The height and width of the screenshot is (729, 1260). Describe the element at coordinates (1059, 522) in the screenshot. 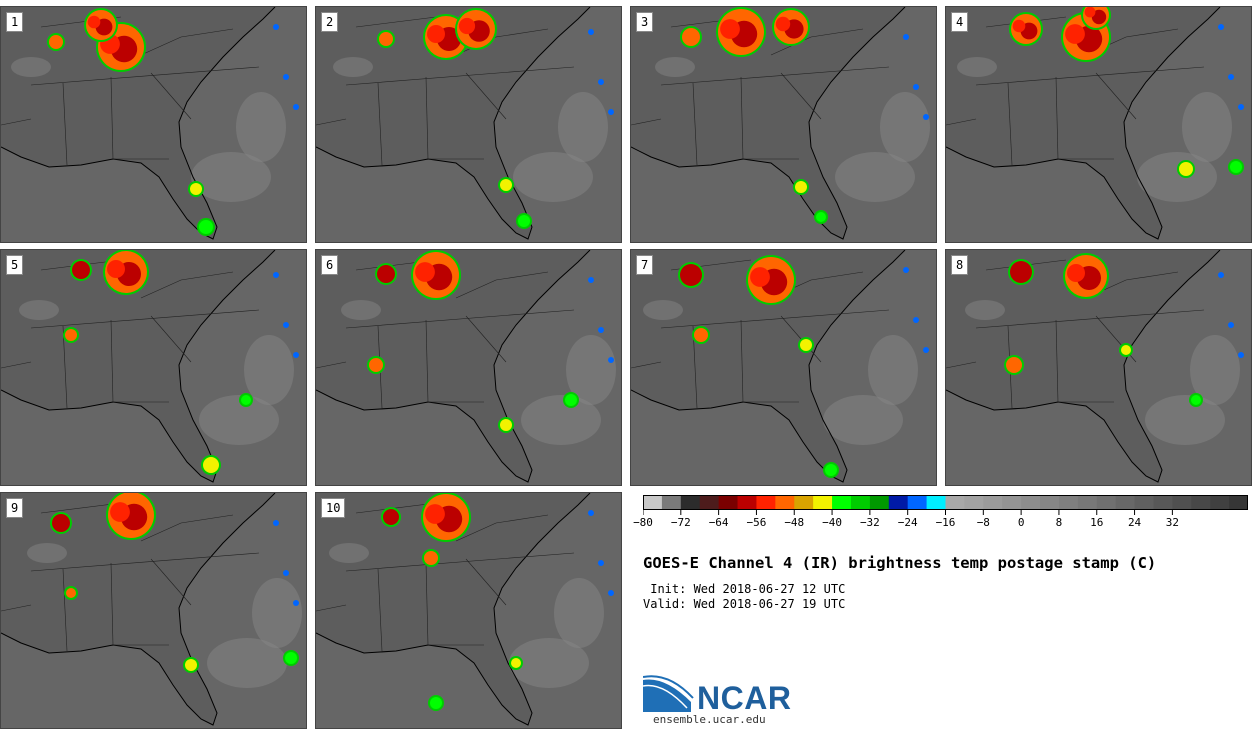

I see `colorbar-tick-label: 8` at that location.